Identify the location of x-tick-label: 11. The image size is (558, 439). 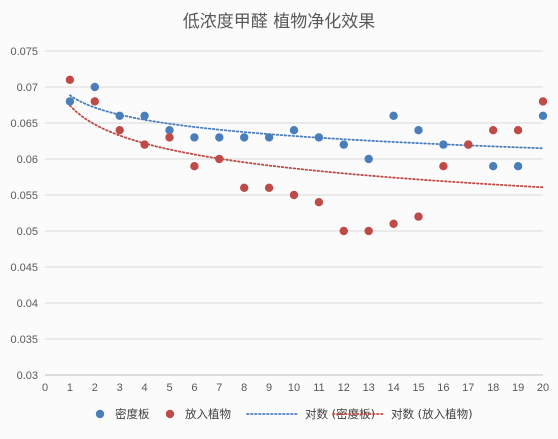
(318, 388).